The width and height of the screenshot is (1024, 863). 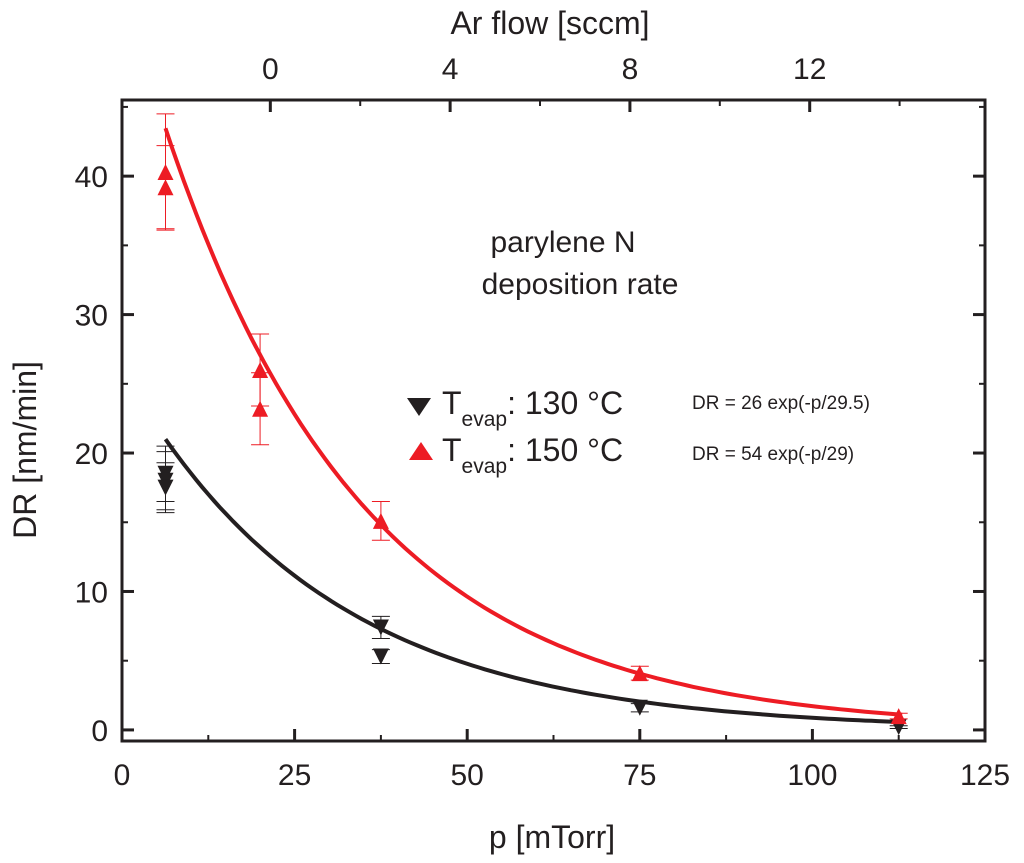 What do you see at coordinates (270, 69) in the screenshot?
I see `top-x-tick-label-0: 0` at bounding box center [270, 69].